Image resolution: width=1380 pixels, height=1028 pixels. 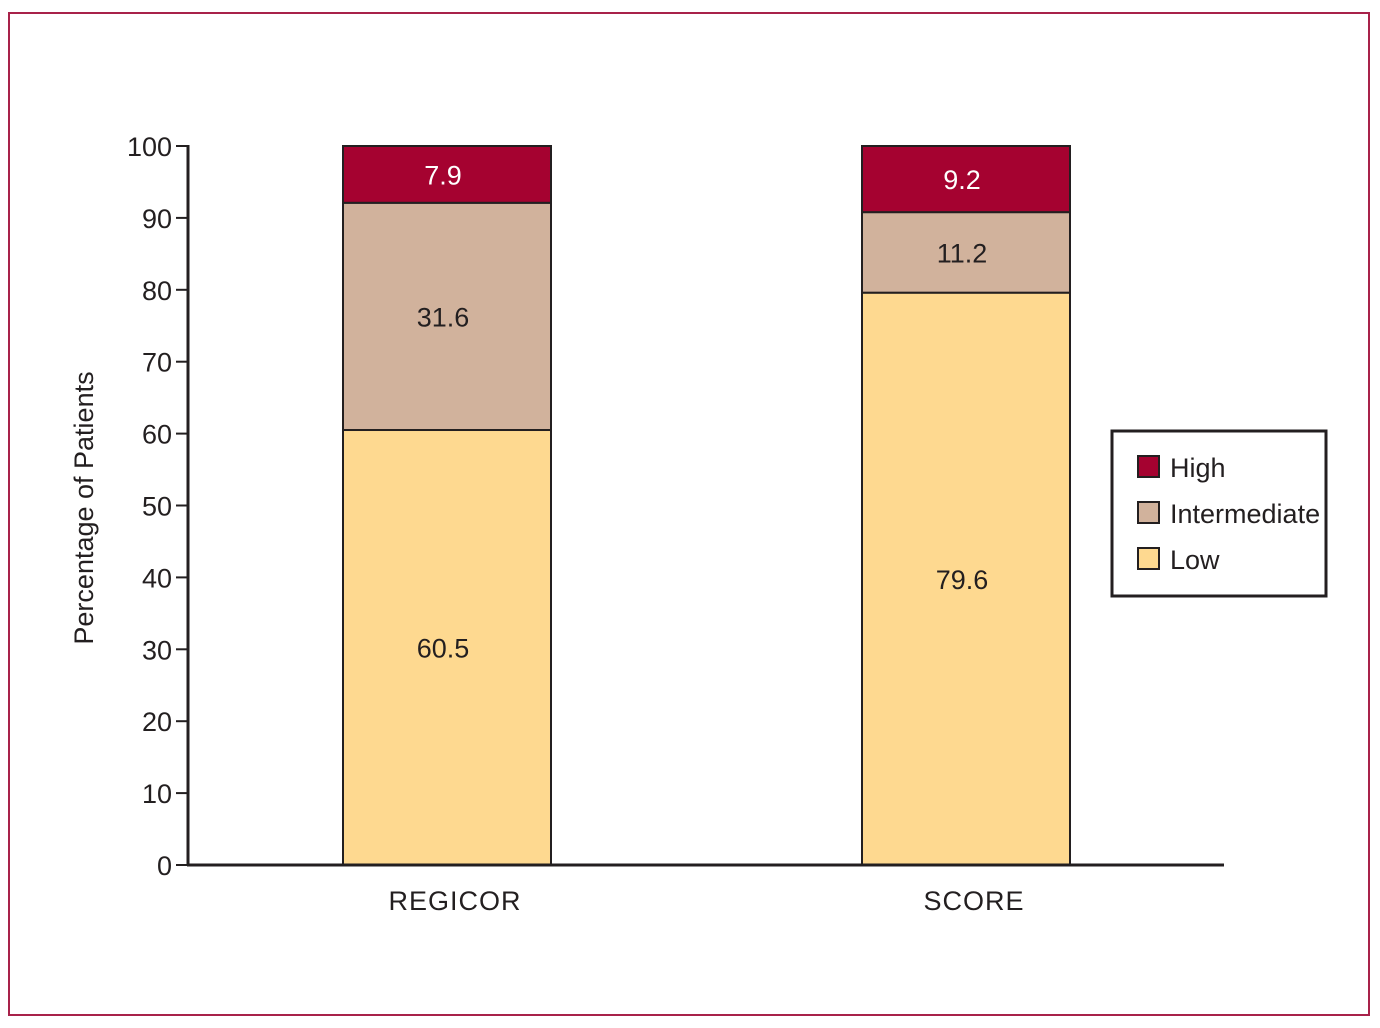 What do you see at coordinates (443, 175) in the screenshot?
I see `value-label-regicor-high: 7.9` at bounding box center [443, 175].